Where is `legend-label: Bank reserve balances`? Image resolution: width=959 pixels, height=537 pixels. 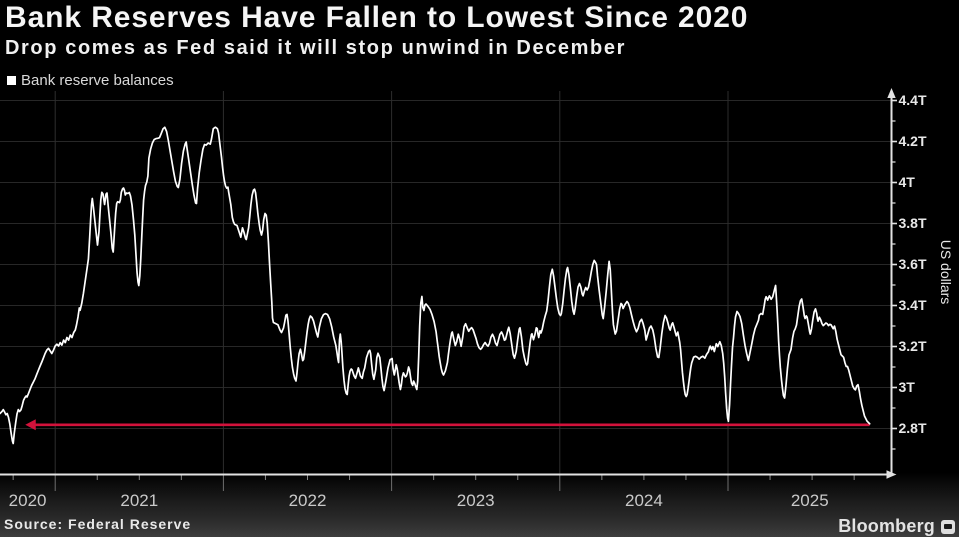 legend-label: Bank reserve balances is located at coordinates (97, 80).